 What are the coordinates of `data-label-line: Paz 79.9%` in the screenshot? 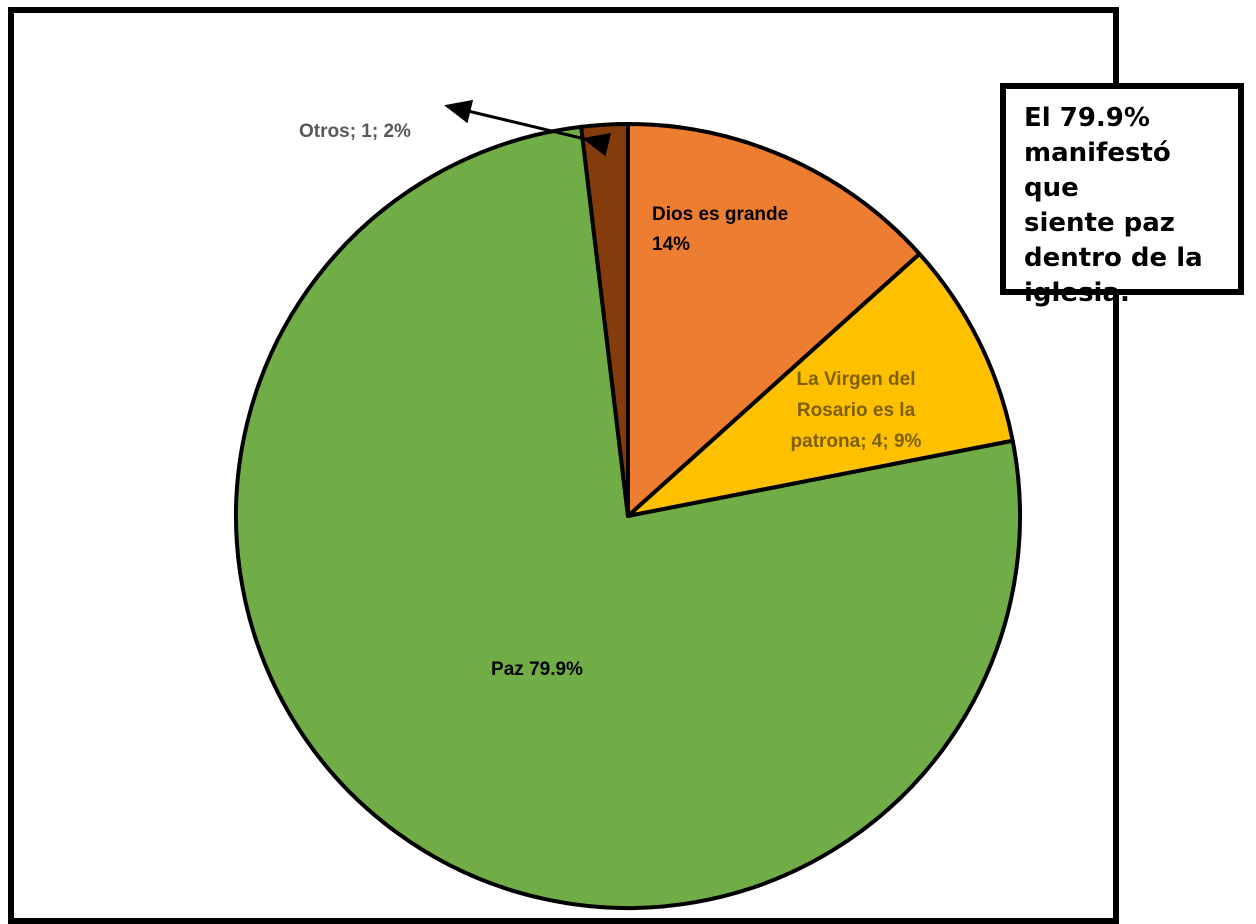 It's located at (537, 669).